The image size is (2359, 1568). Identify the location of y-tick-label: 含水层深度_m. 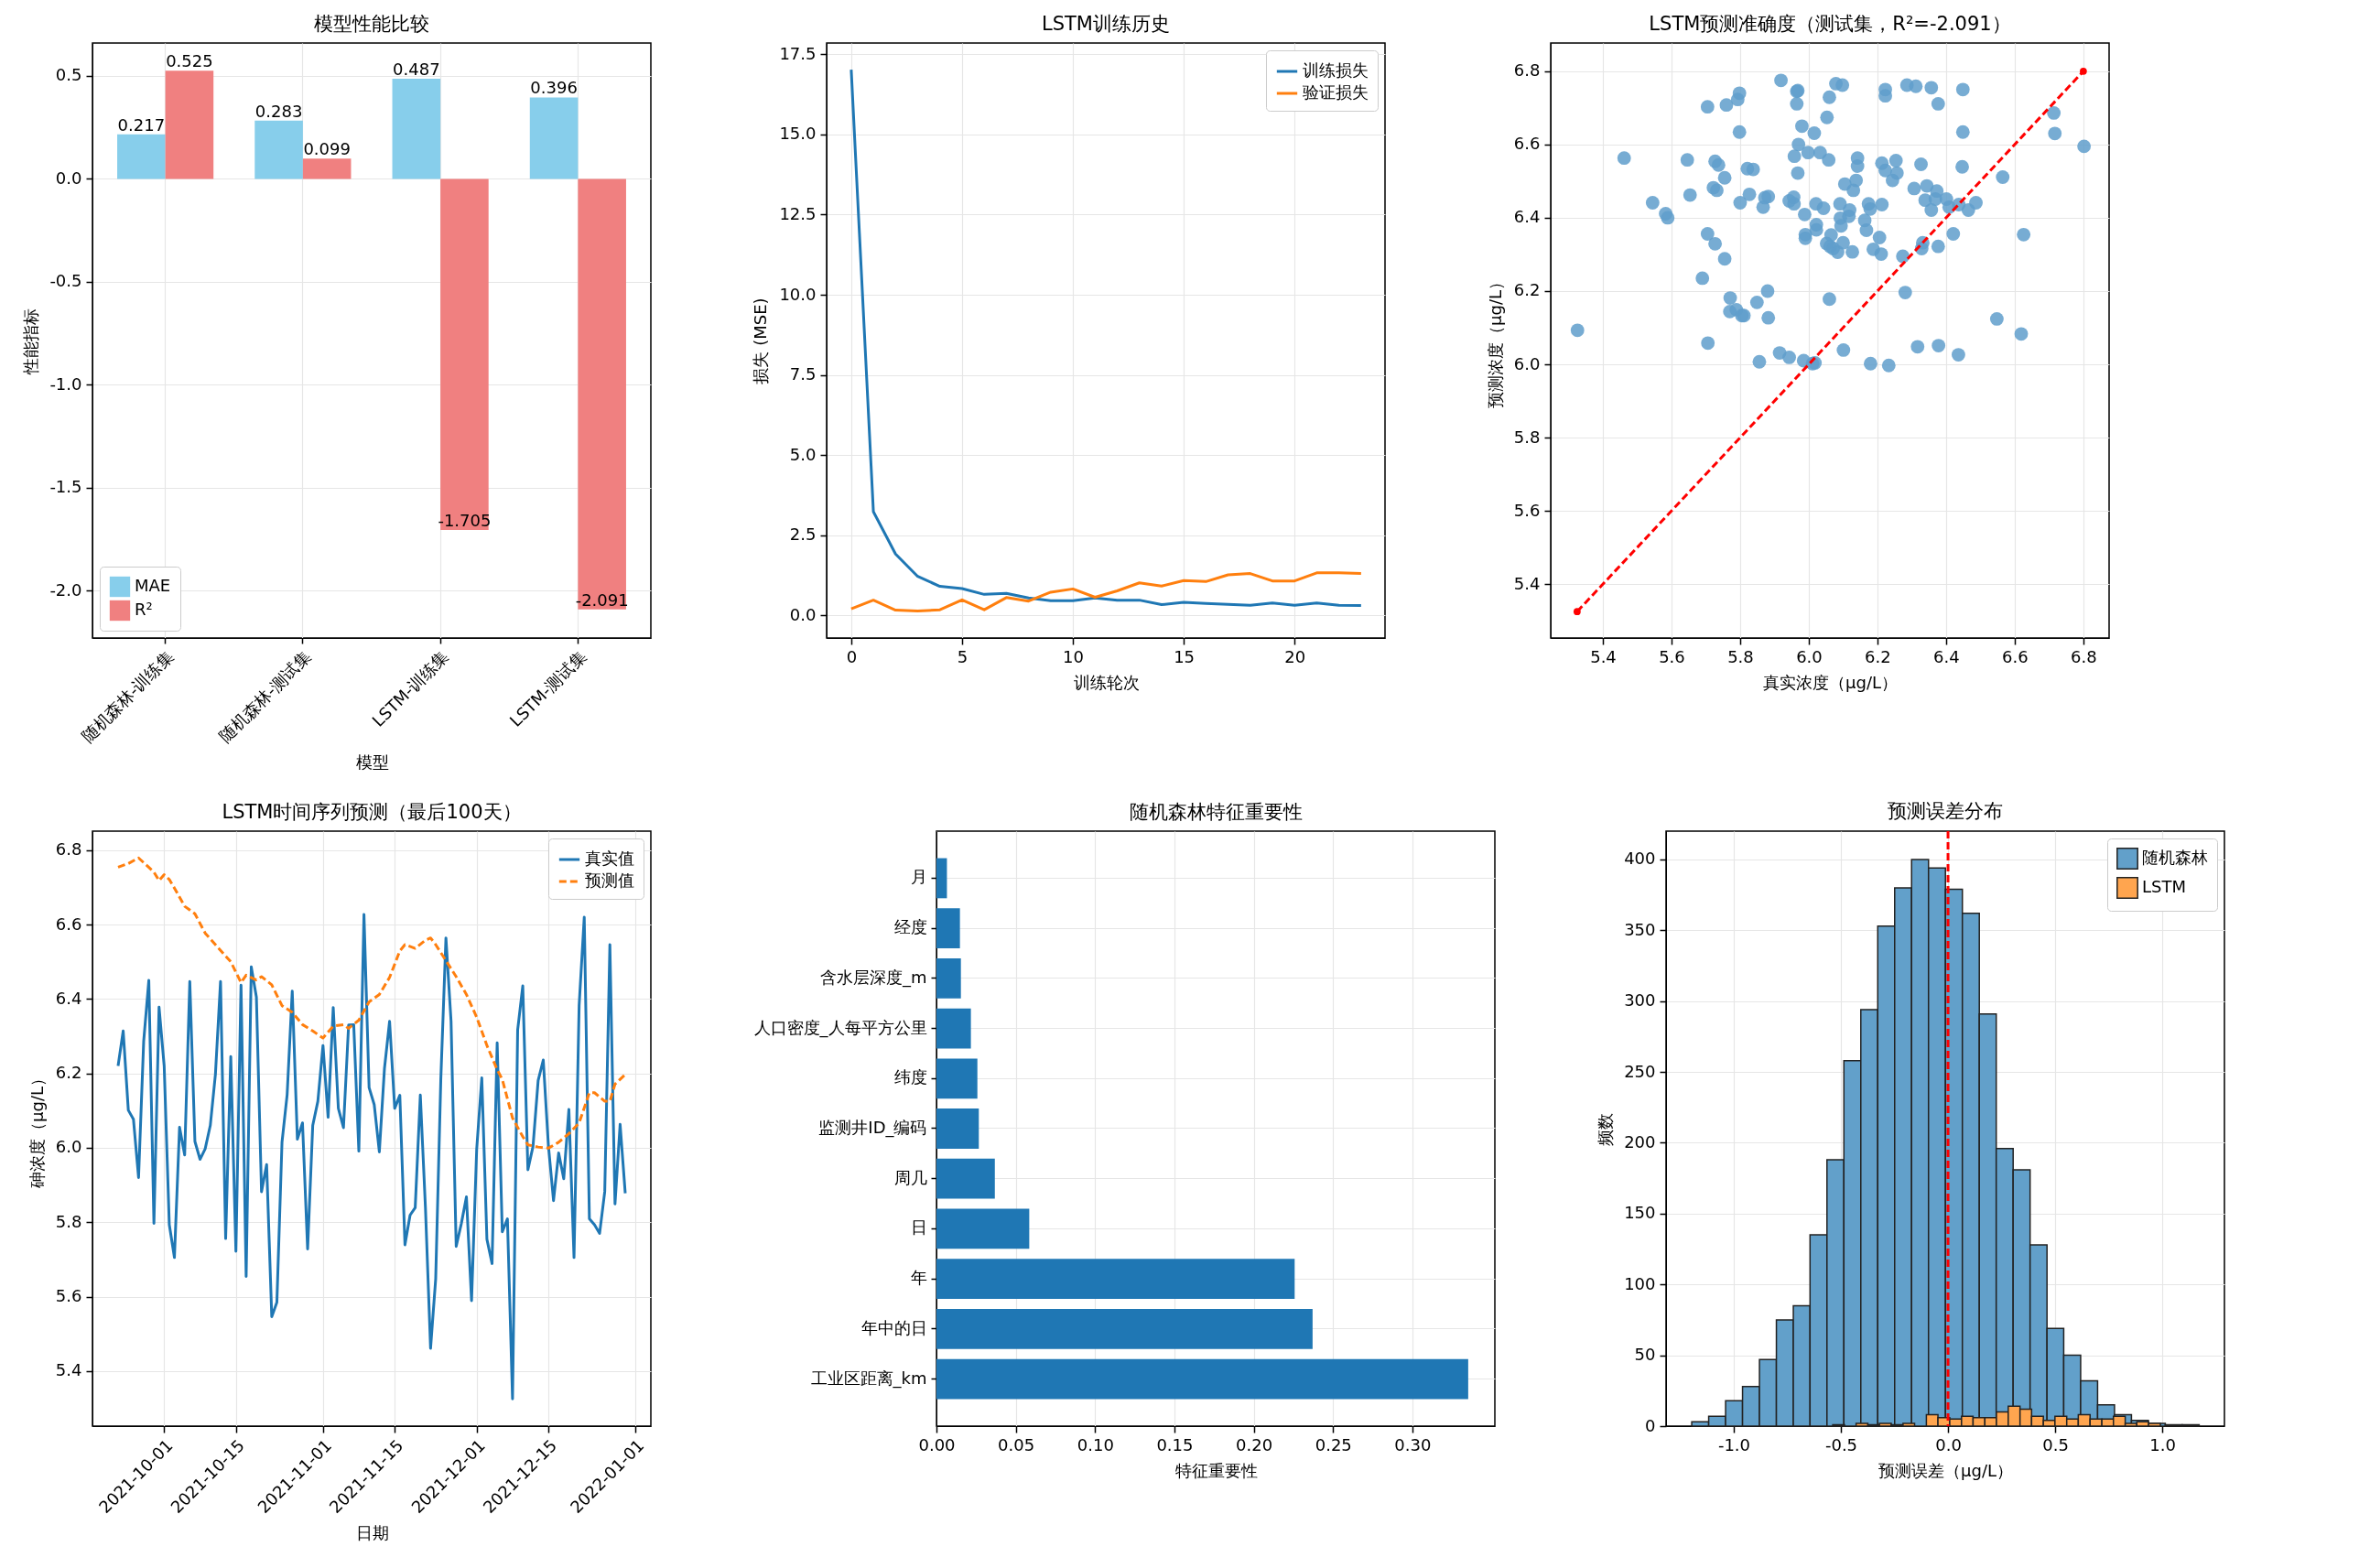
(873, 978).